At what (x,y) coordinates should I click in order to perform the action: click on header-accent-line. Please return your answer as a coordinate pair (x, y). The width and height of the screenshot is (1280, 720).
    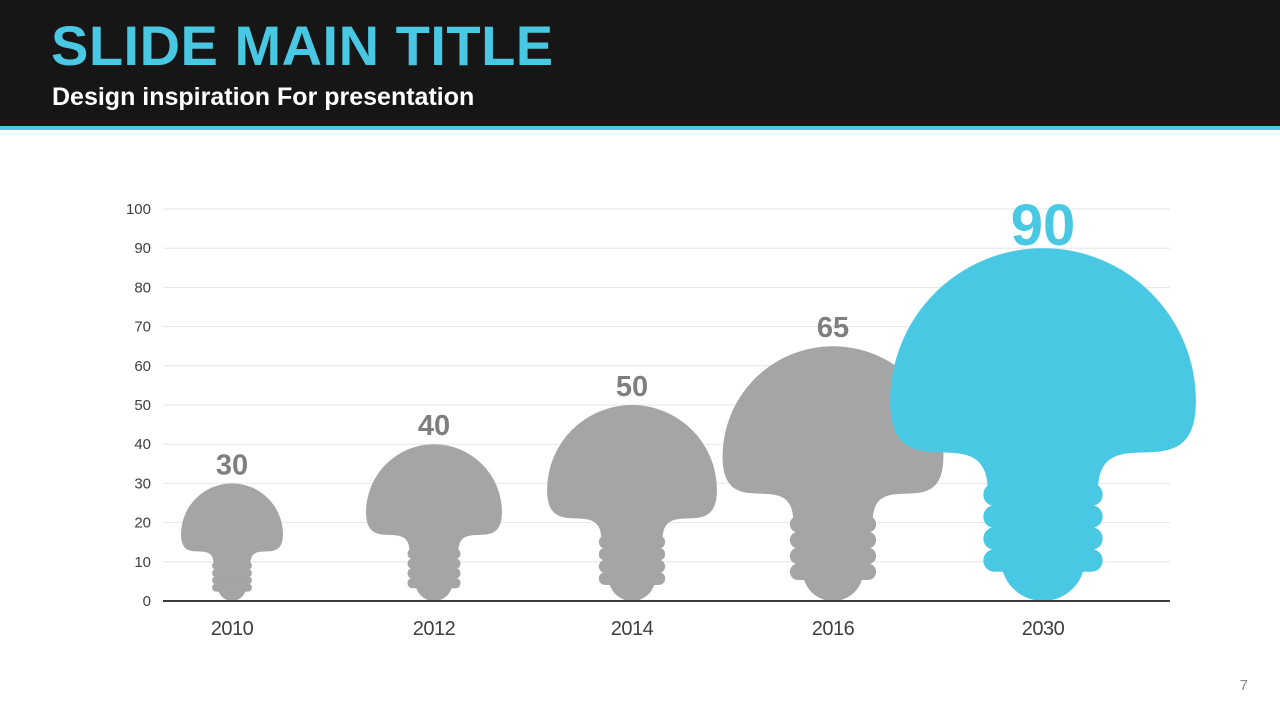
    Looking at the image, I should click on (640, 128).